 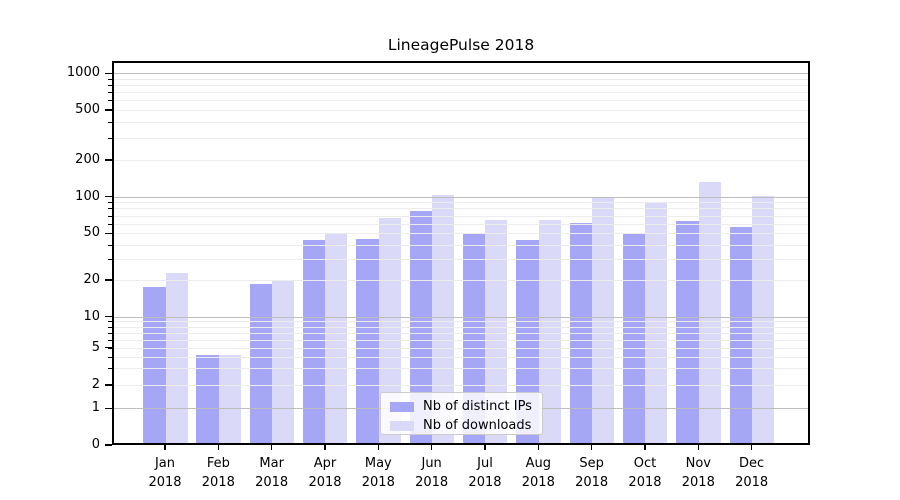 I want to click on y-tick-label: 1, so click(x=95, y=408).